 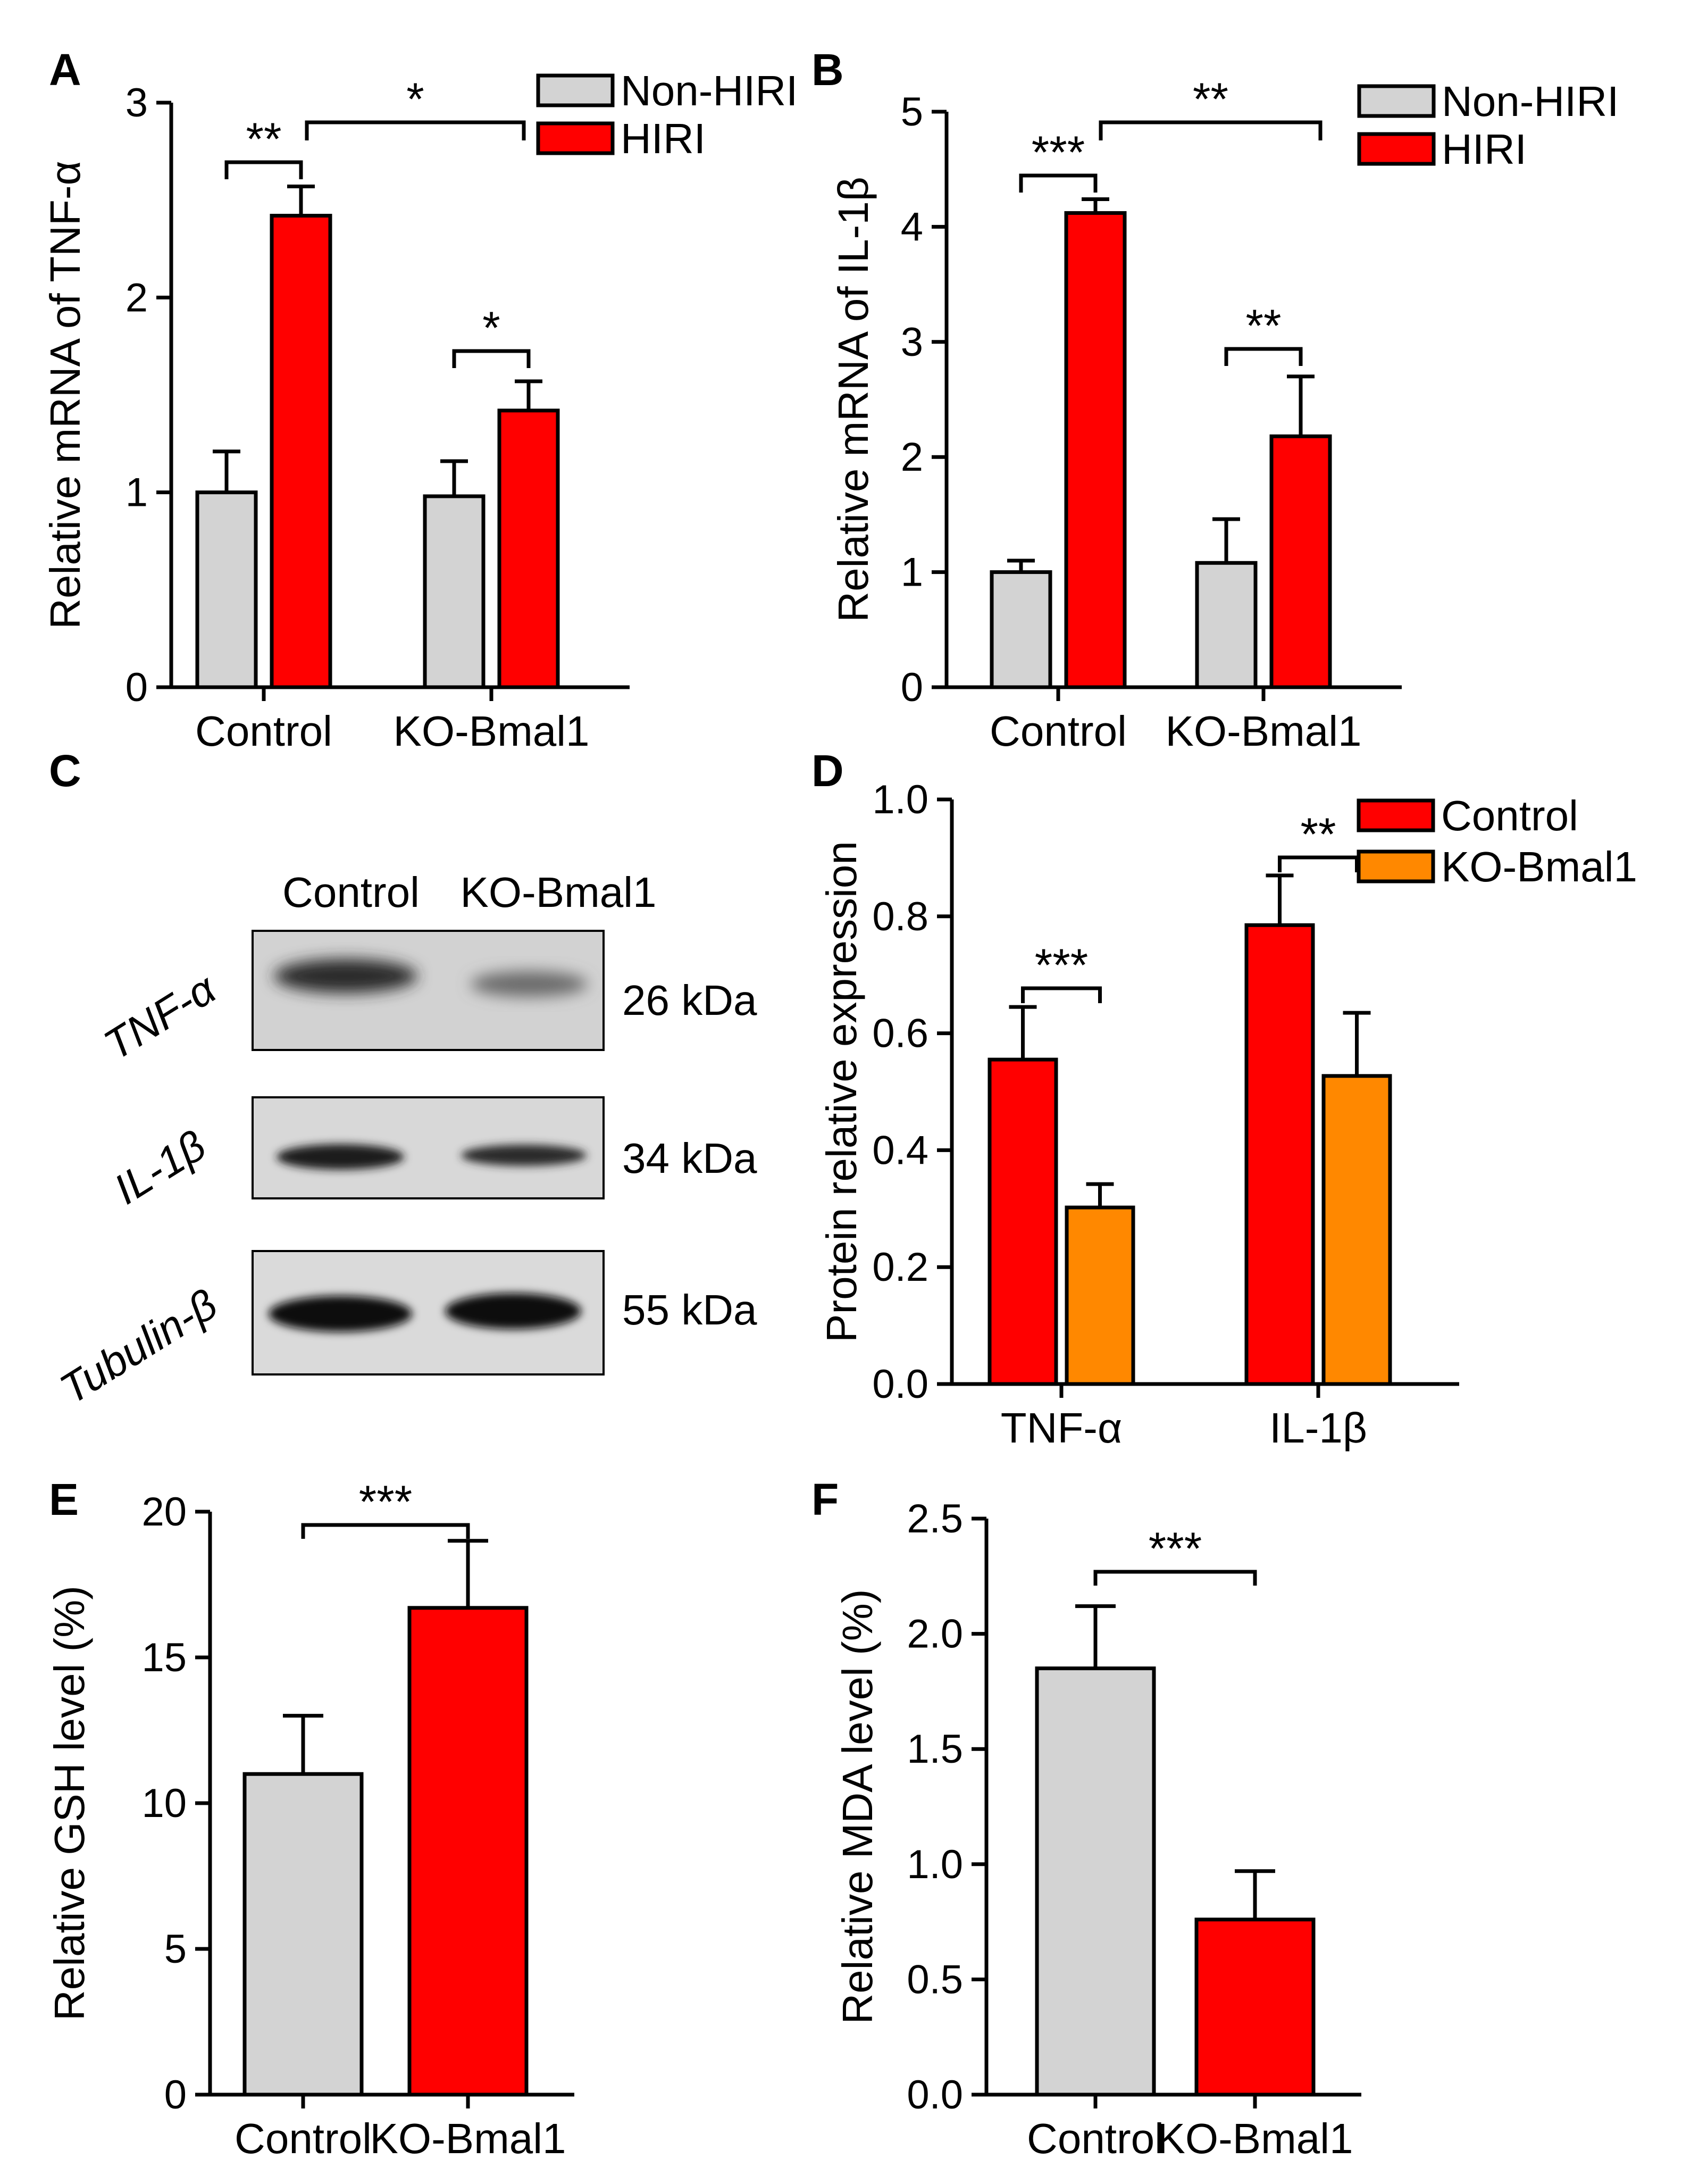 I want to click on legend-label-a-0: Non-HIRI, so click(x=709, y=90).